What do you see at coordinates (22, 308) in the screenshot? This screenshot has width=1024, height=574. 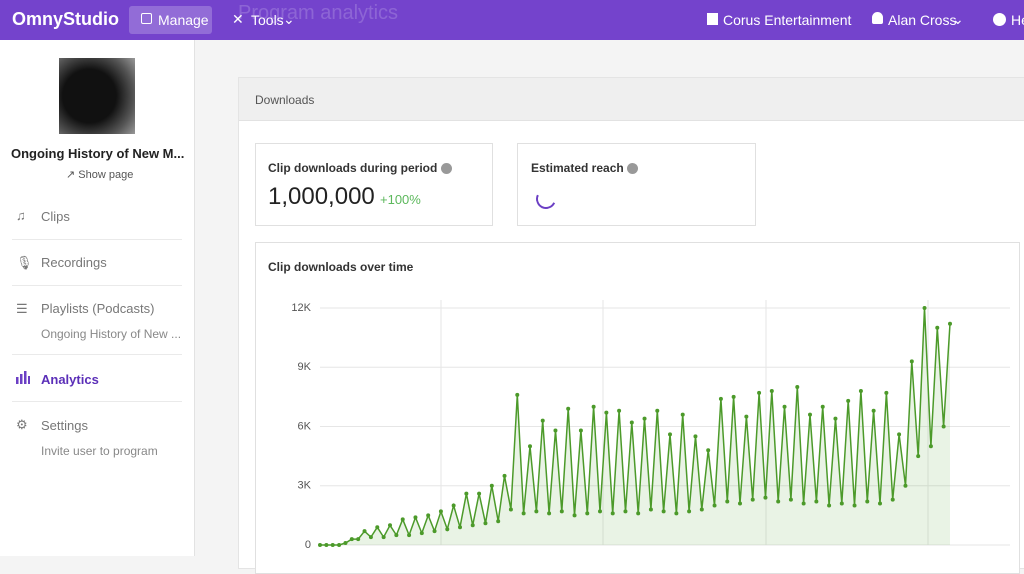 I see `menu-icon: ☰` at bounding box center [22, 308].